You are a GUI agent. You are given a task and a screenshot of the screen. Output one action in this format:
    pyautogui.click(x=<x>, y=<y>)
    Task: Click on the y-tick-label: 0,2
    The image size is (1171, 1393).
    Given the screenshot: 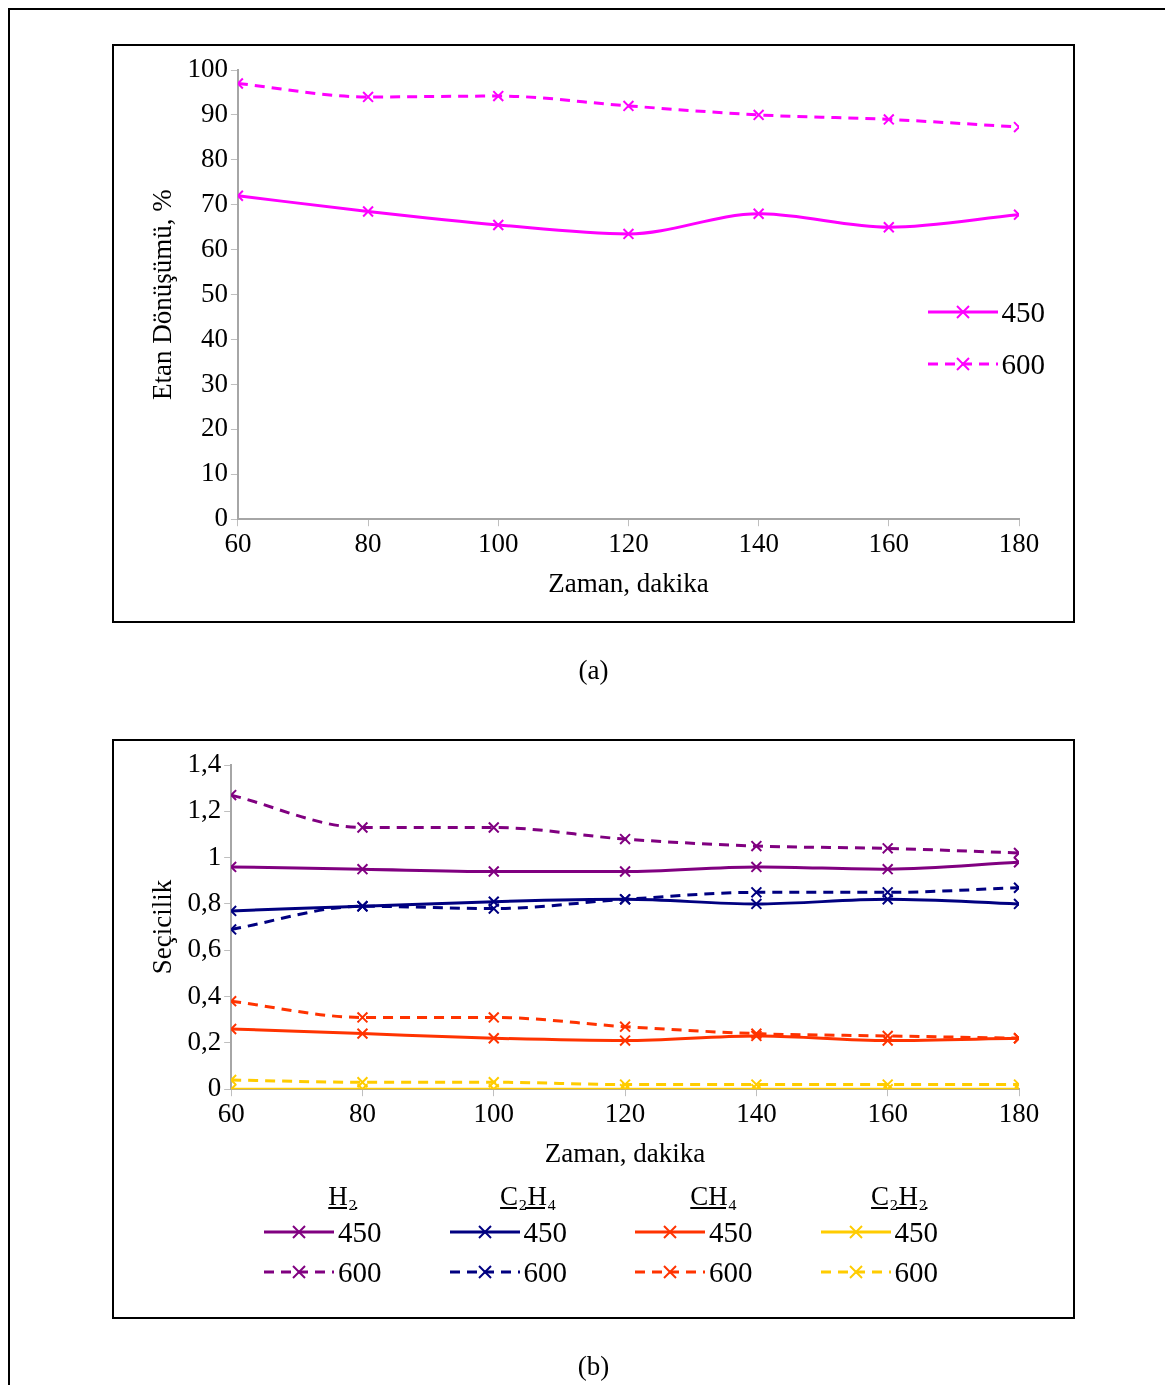 What is the action you would take?
    pyautogui.click(x=204, y=1040)
    